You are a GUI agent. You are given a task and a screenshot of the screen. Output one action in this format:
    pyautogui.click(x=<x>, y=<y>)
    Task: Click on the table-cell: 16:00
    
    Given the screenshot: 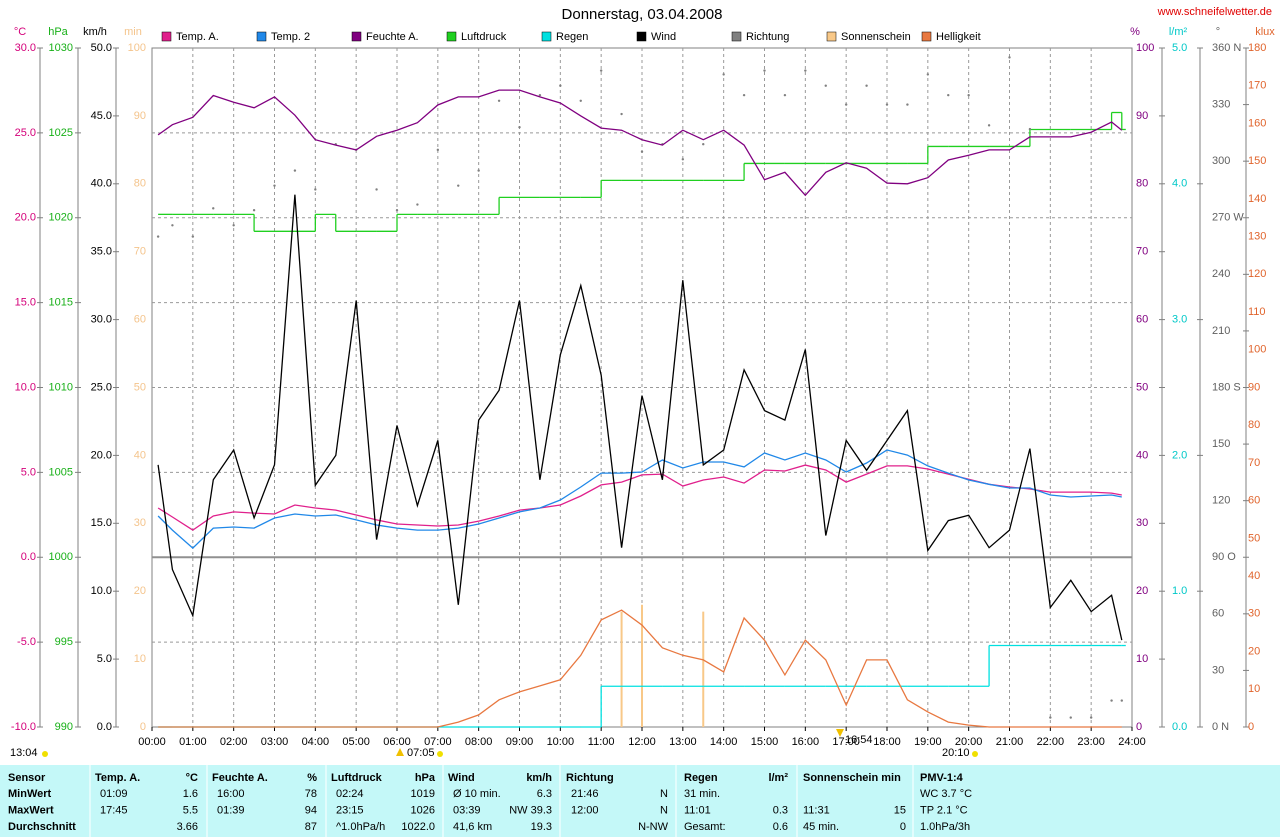 What is the action you would take?
    pyautogui.click(x=231, y=794)
    